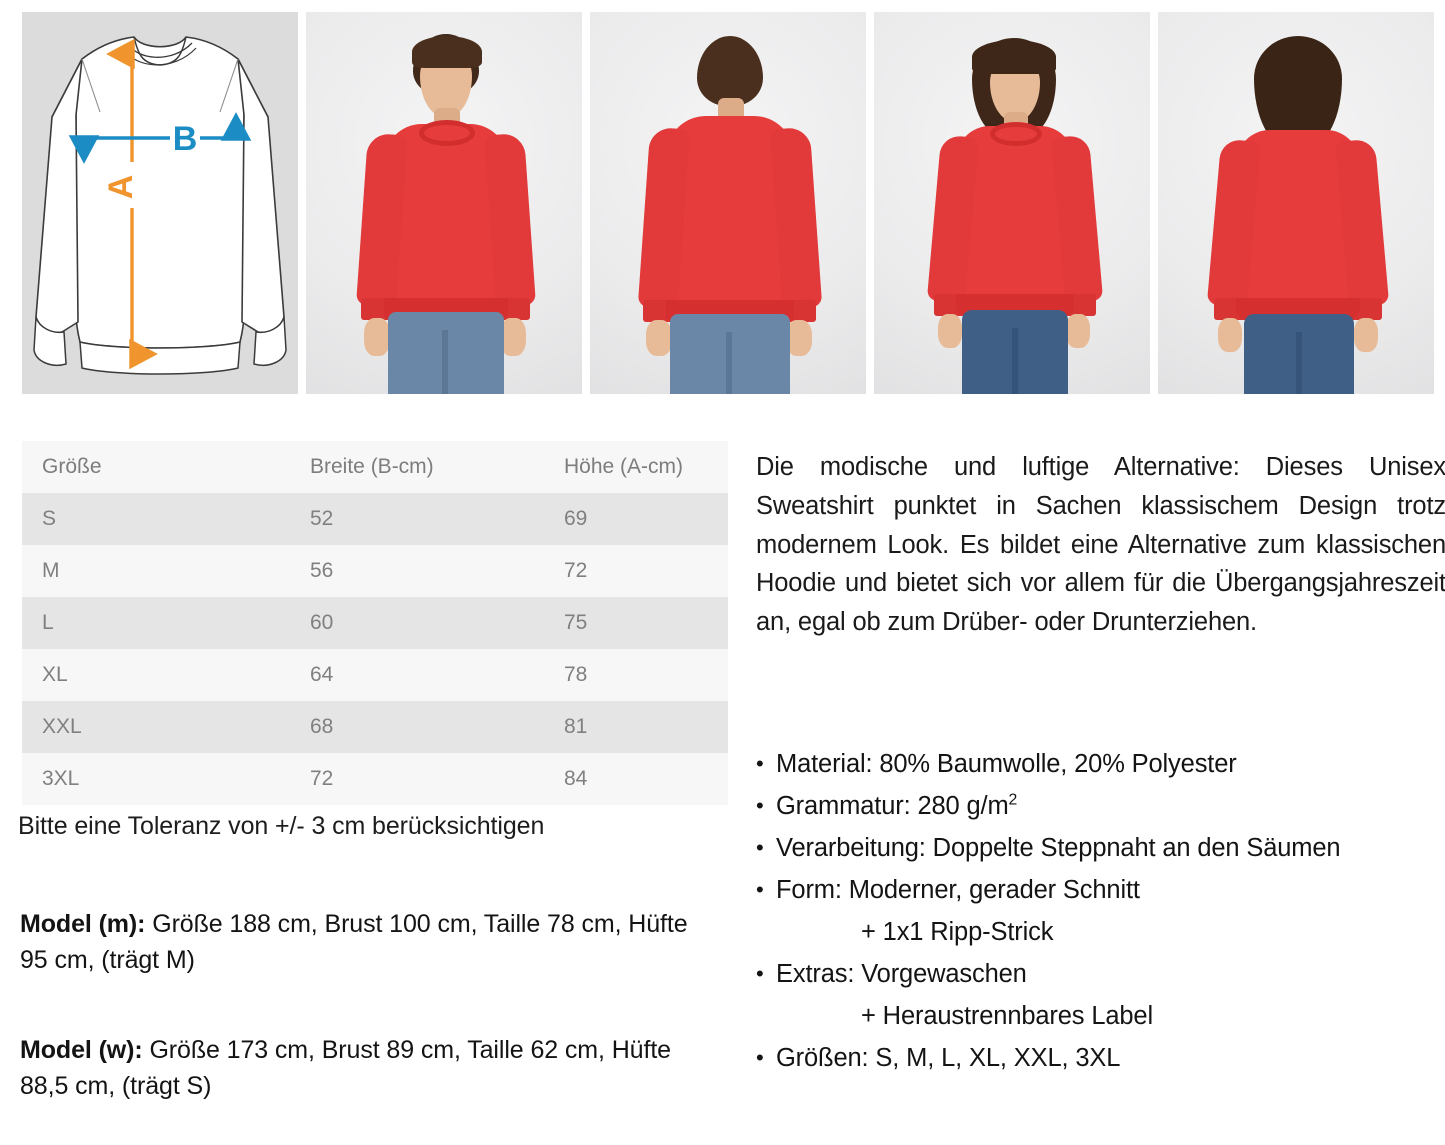  Describe the element at coordinates (402, 623) in the screenshot. I see `cell-width: 60` at that location.